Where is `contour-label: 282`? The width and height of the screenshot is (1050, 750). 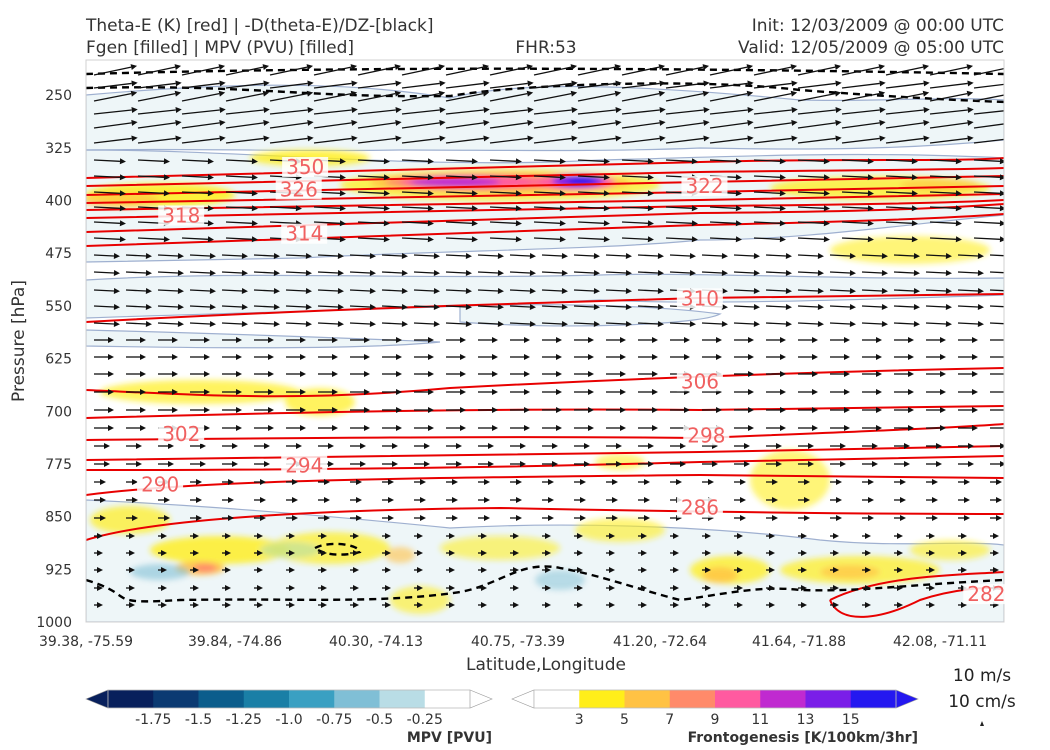
contour-label: 282 is located at coordinates (986, 594).